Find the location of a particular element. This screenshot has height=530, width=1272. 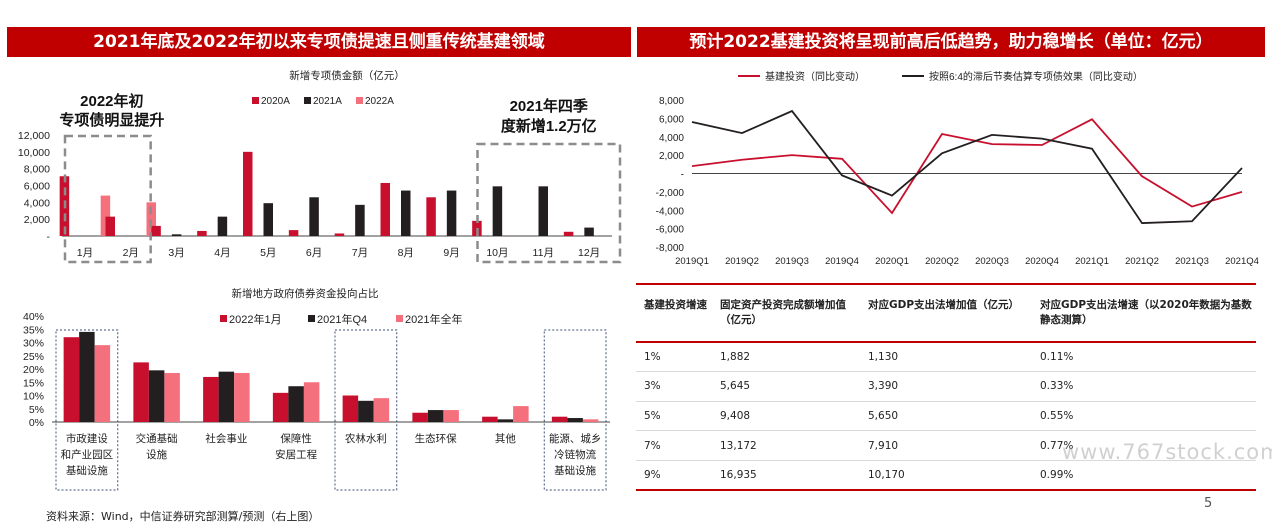

table-cell: 0.11% is located at coordinates (1144, 357).